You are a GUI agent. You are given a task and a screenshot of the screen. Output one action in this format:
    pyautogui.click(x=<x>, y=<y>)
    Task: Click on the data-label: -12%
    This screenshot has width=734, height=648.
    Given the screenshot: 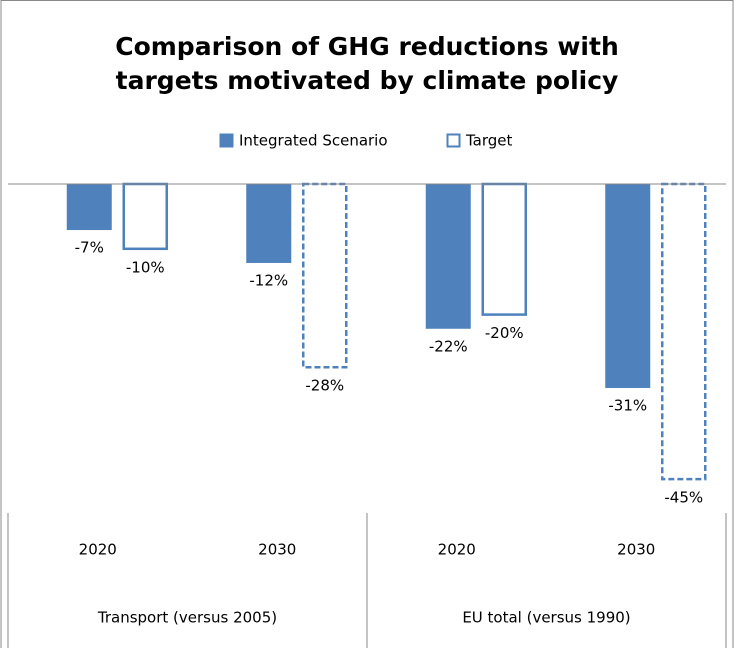 What is the action you would take?
    pyautogui.click(x=268, y=280)
    